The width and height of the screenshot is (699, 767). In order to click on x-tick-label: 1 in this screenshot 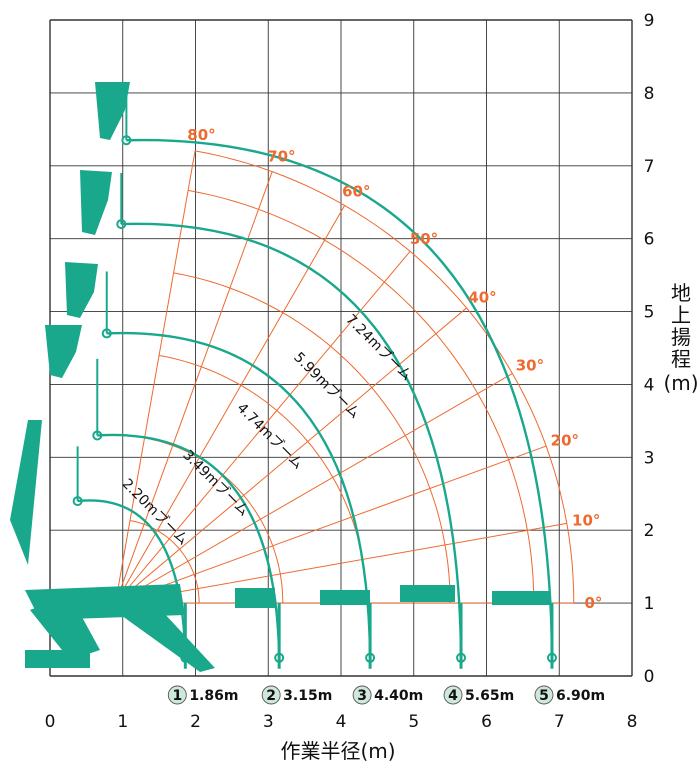, I will do `click(122, 722)`.